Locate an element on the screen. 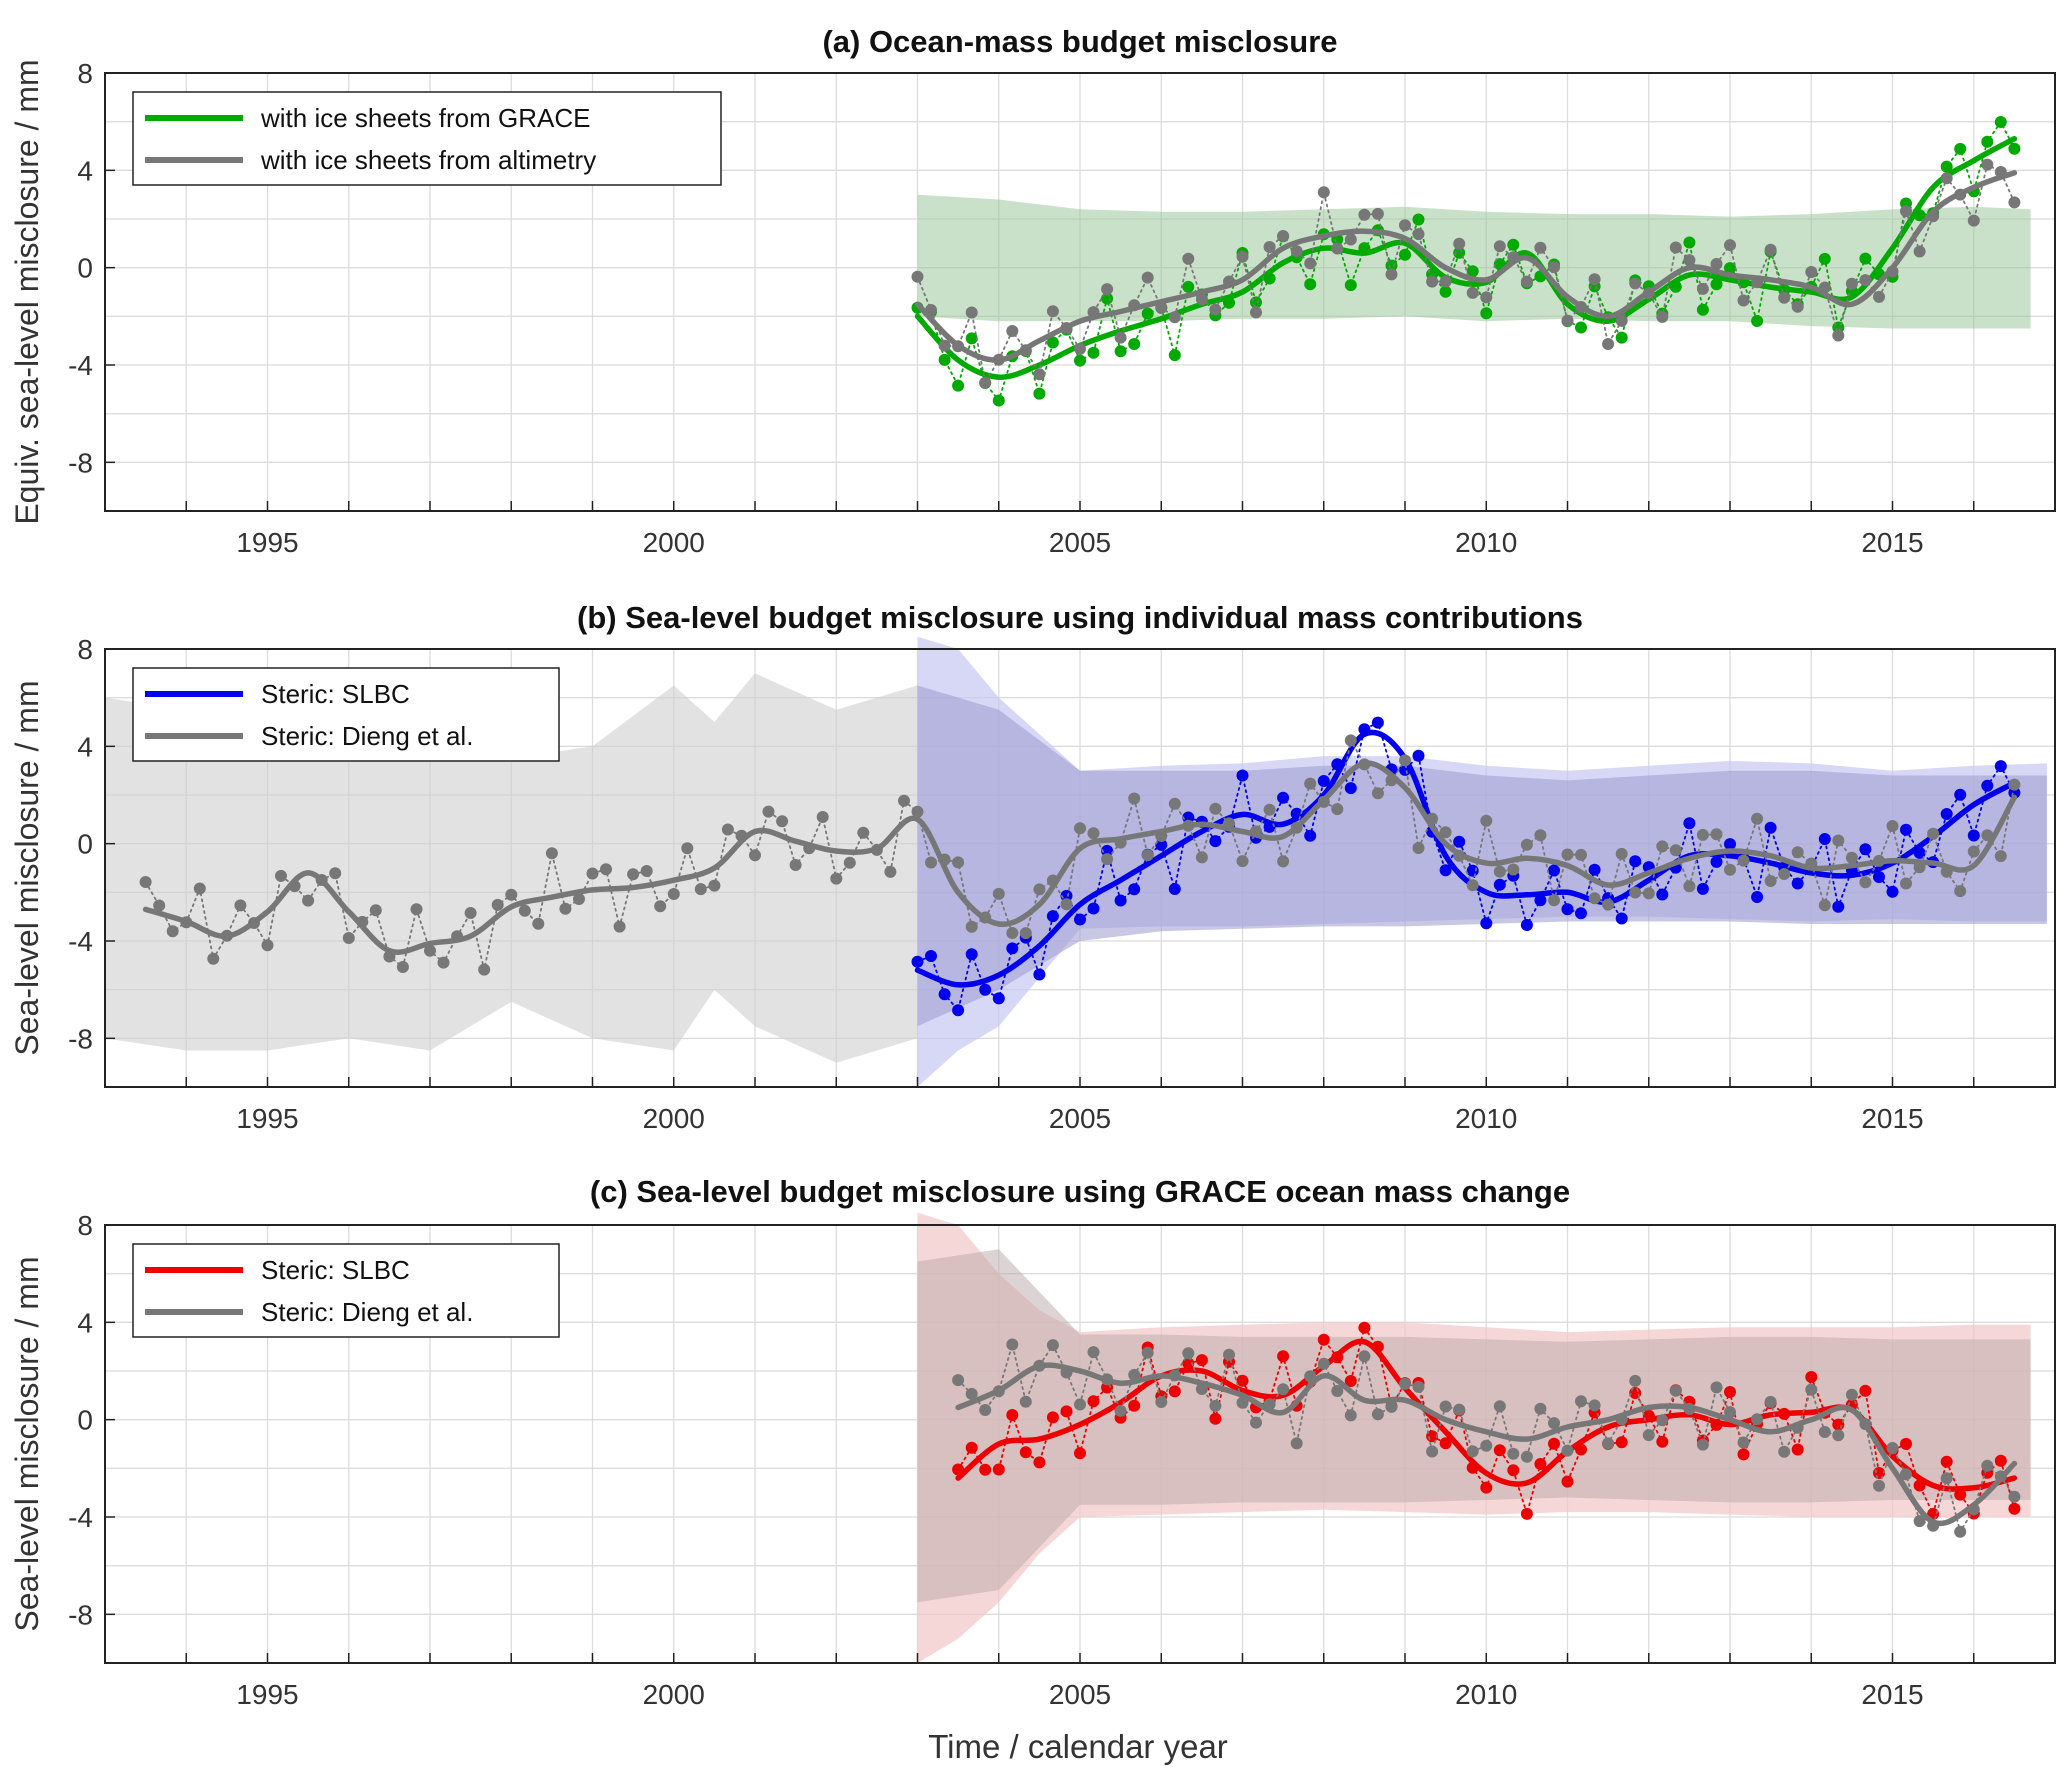 The height and width of the screenshot is (1776, 2067). smoothed-line is located at coordinates (1466, 858).